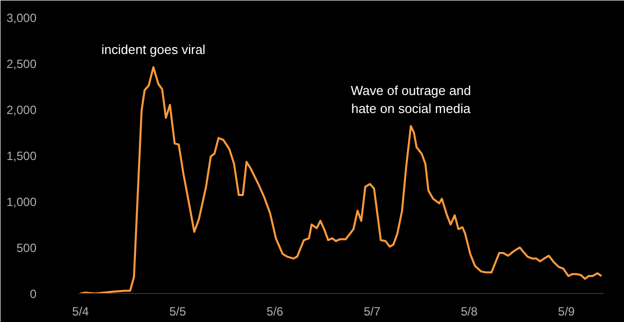  I want to click on x-tick-label: 5/8, so click(469, 311).